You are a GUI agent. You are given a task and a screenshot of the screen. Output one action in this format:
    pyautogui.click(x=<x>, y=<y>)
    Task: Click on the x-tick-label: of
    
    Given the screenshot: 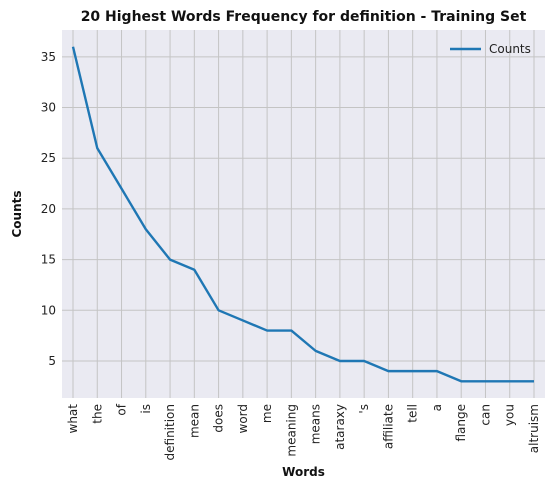 What is the action you would take?
    pyautogui.click(x=122, y=409)
    